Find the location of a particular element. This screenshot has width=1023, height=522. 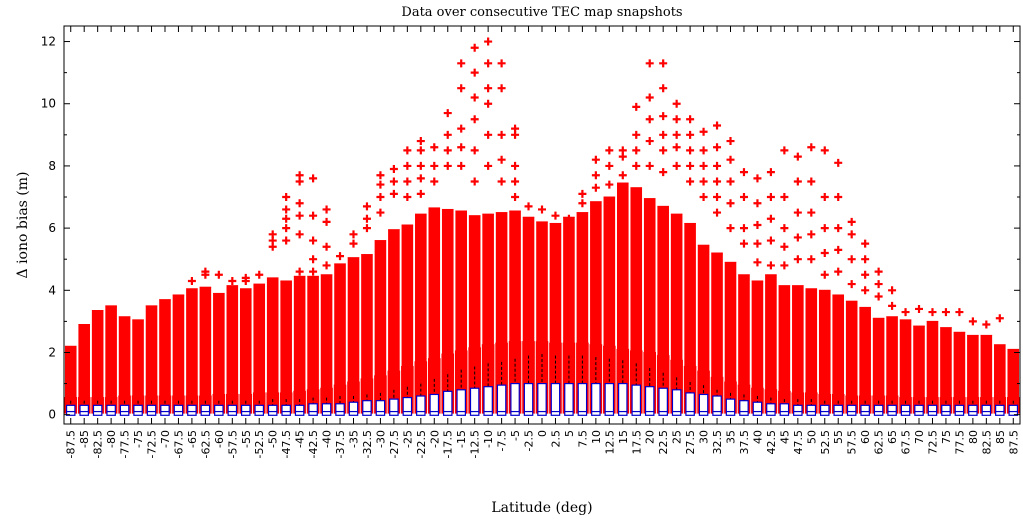

x-tick-label: 35 is located at coordinates (731, 437).